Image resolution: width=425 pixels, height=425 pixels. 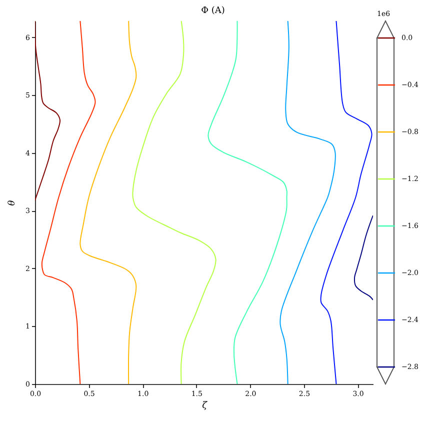 I want to click on chart-title: Φ (A), so click(x=213, y=11).